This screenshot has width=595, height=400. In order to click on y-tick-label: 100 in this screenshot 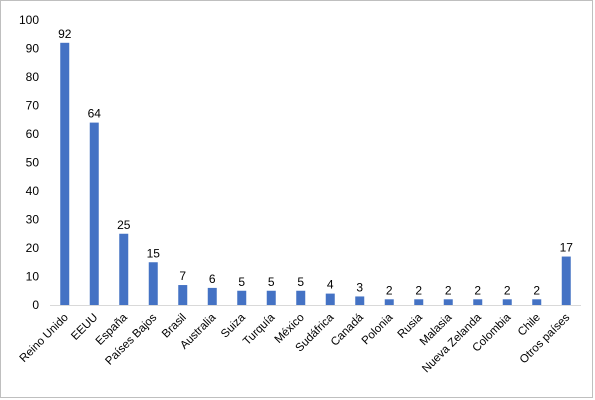, I will do `click(29, 20)`.